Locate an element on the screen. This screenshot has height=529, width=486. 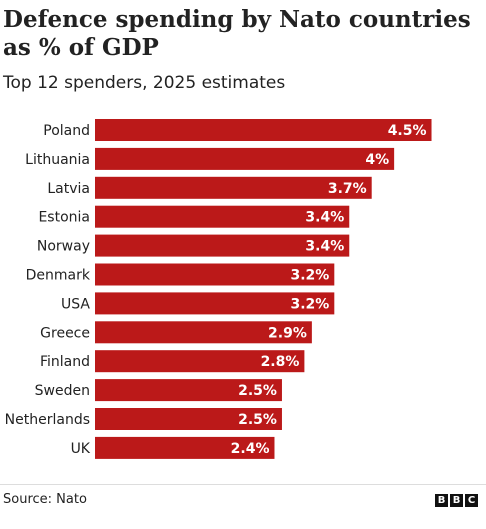
value-label: 4% is located at coordinates (377, 160).